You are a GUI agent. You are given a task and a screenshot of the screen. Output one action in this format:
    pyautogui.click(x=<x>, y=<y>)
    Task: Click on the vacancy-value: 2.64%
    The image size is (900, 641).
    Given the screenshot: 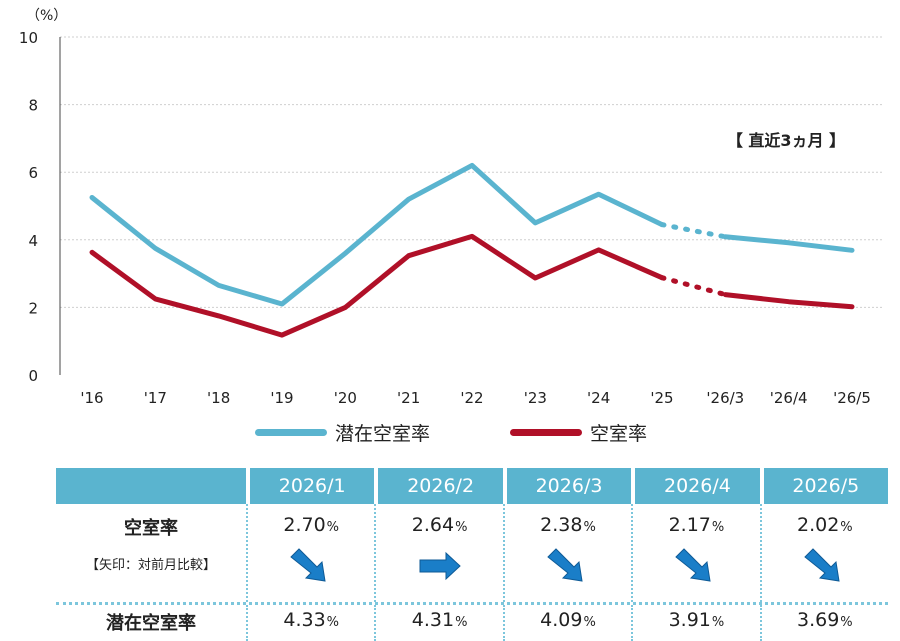 What is the action you would take?
    pyautogui.click(x=439, y=525)
    